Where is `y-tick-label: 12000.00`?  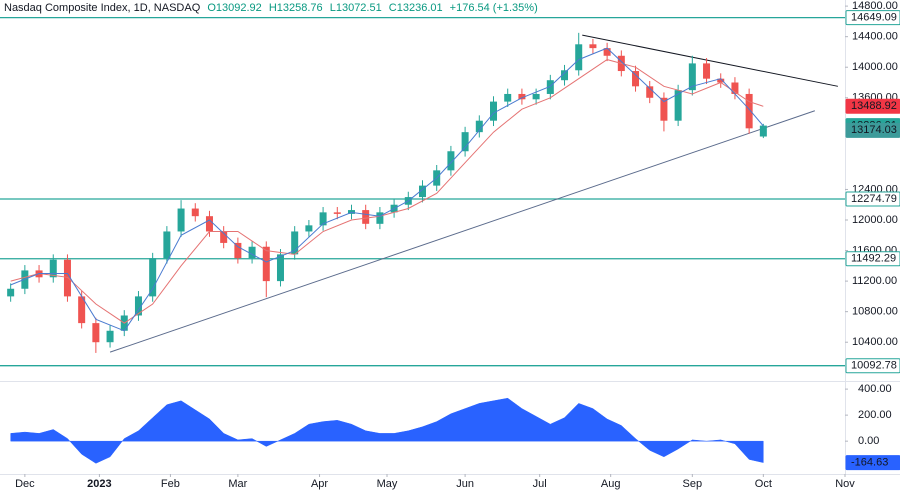 y-tick-label: 12000.00 is located at coordinates (875, 220).